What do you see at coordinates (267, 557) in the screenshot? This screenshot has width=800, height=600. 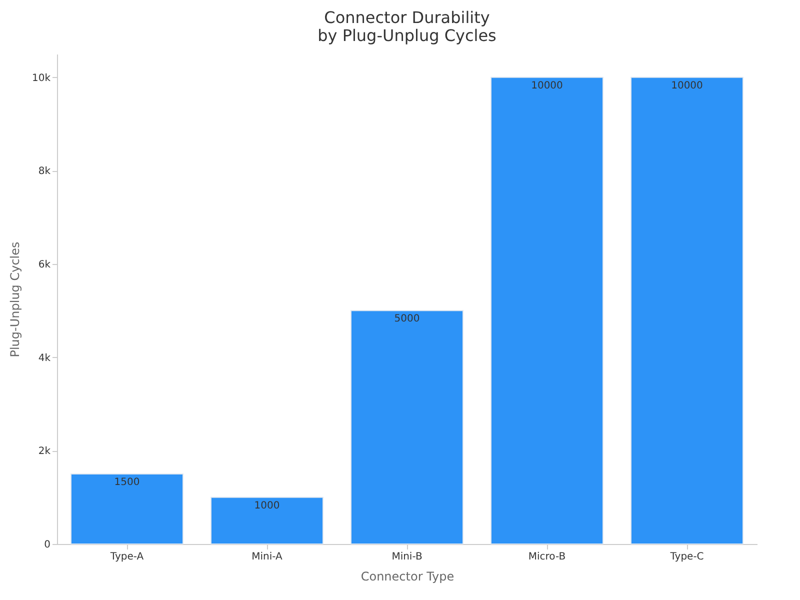 I see `x-tick-label: Mini-A` at bounding box center [267, 557].